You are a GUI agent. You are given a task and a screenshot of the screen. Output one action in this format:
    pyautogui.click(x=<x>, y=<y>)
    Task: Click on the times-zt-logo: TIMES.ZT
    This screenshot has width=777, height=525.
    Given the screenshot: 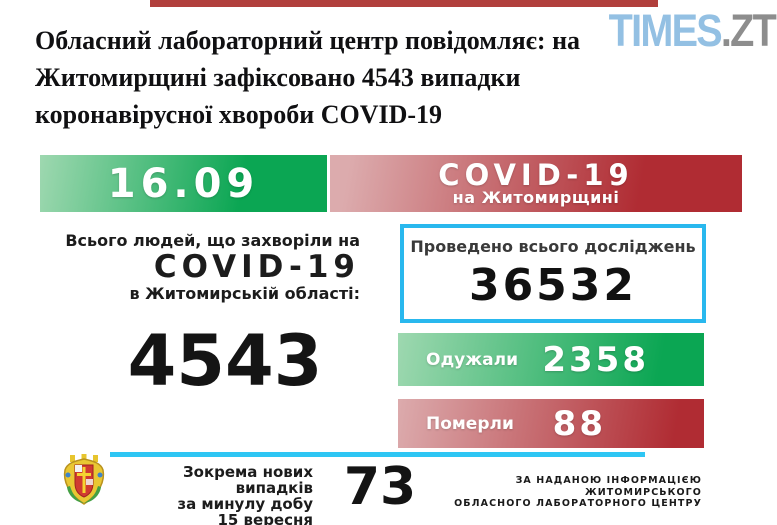 What is the action you would take?
    pyautogui.click(x=692, y=30)
    